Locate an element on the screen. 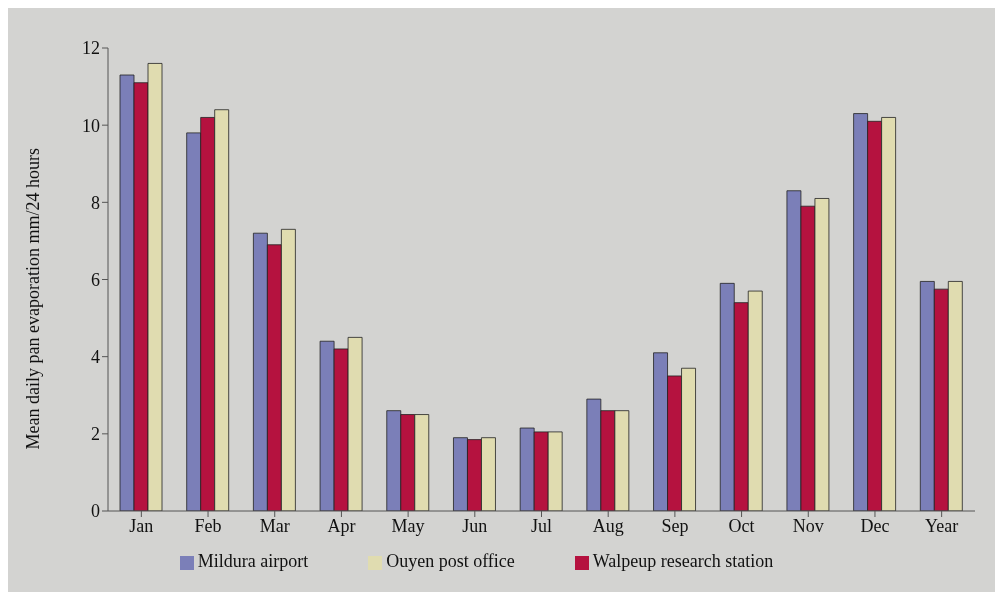 The width and height of the screenshot is (1003, 600). legend-label: Walpeup research station is located at coordinates (683, 561).